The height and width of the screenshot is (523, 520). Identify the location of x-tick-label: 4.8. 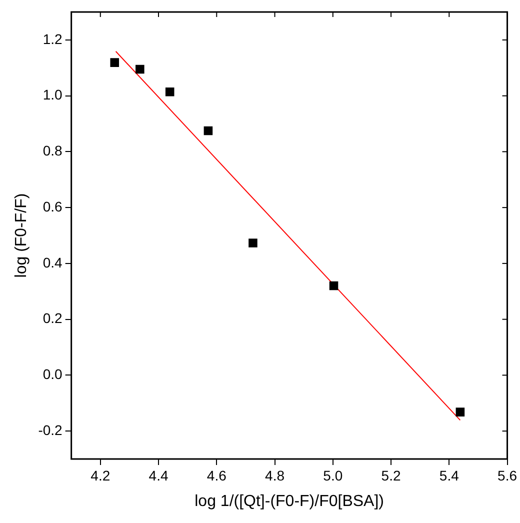
(275, 475).